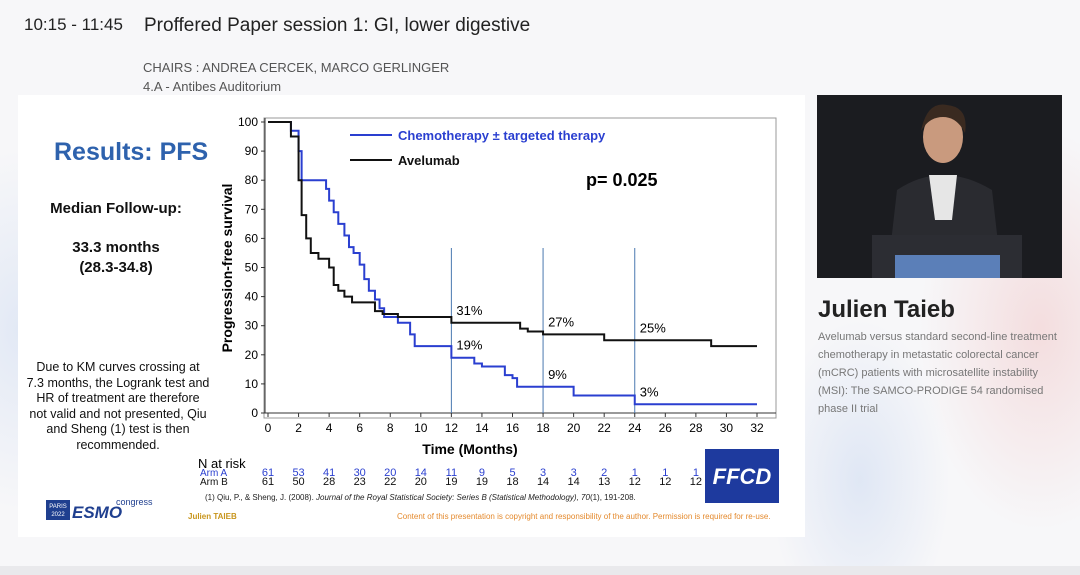 This screenshot has height=575, width=1080. I want to click on chairs: CHAIRS : ANDREA CERCEK, MARCO GERLINGER, so click(296, 67).